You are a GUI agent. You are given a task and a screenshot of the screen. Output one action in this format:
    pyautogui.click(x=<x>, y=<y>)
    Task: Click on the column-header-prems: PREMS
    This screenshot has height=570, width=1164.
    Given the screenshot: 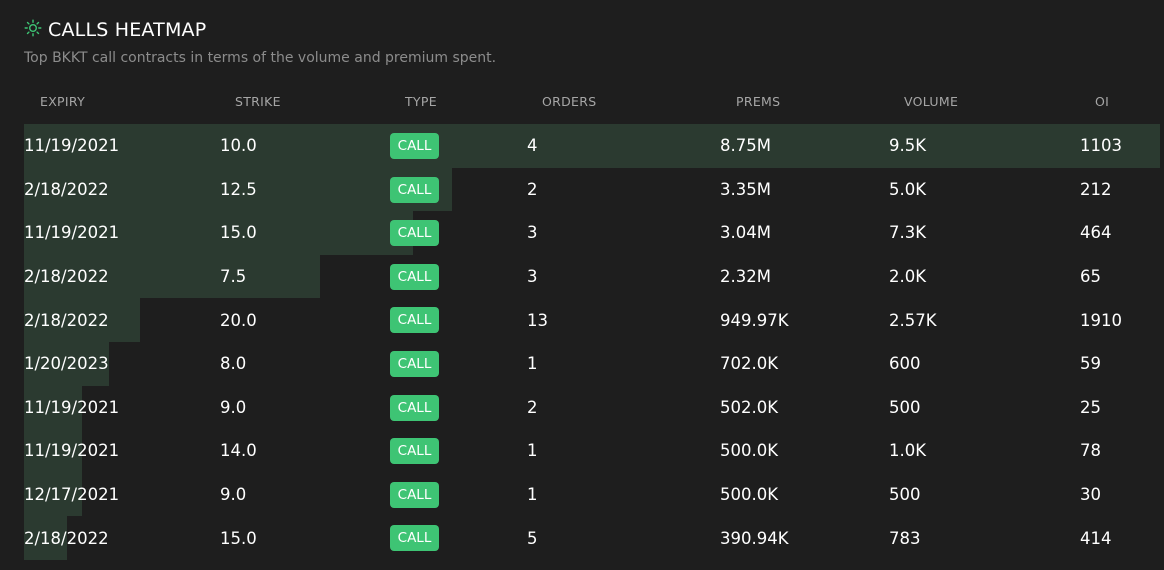 What is the action you would take?
    pyautogui.click(x=758, y=101)
    